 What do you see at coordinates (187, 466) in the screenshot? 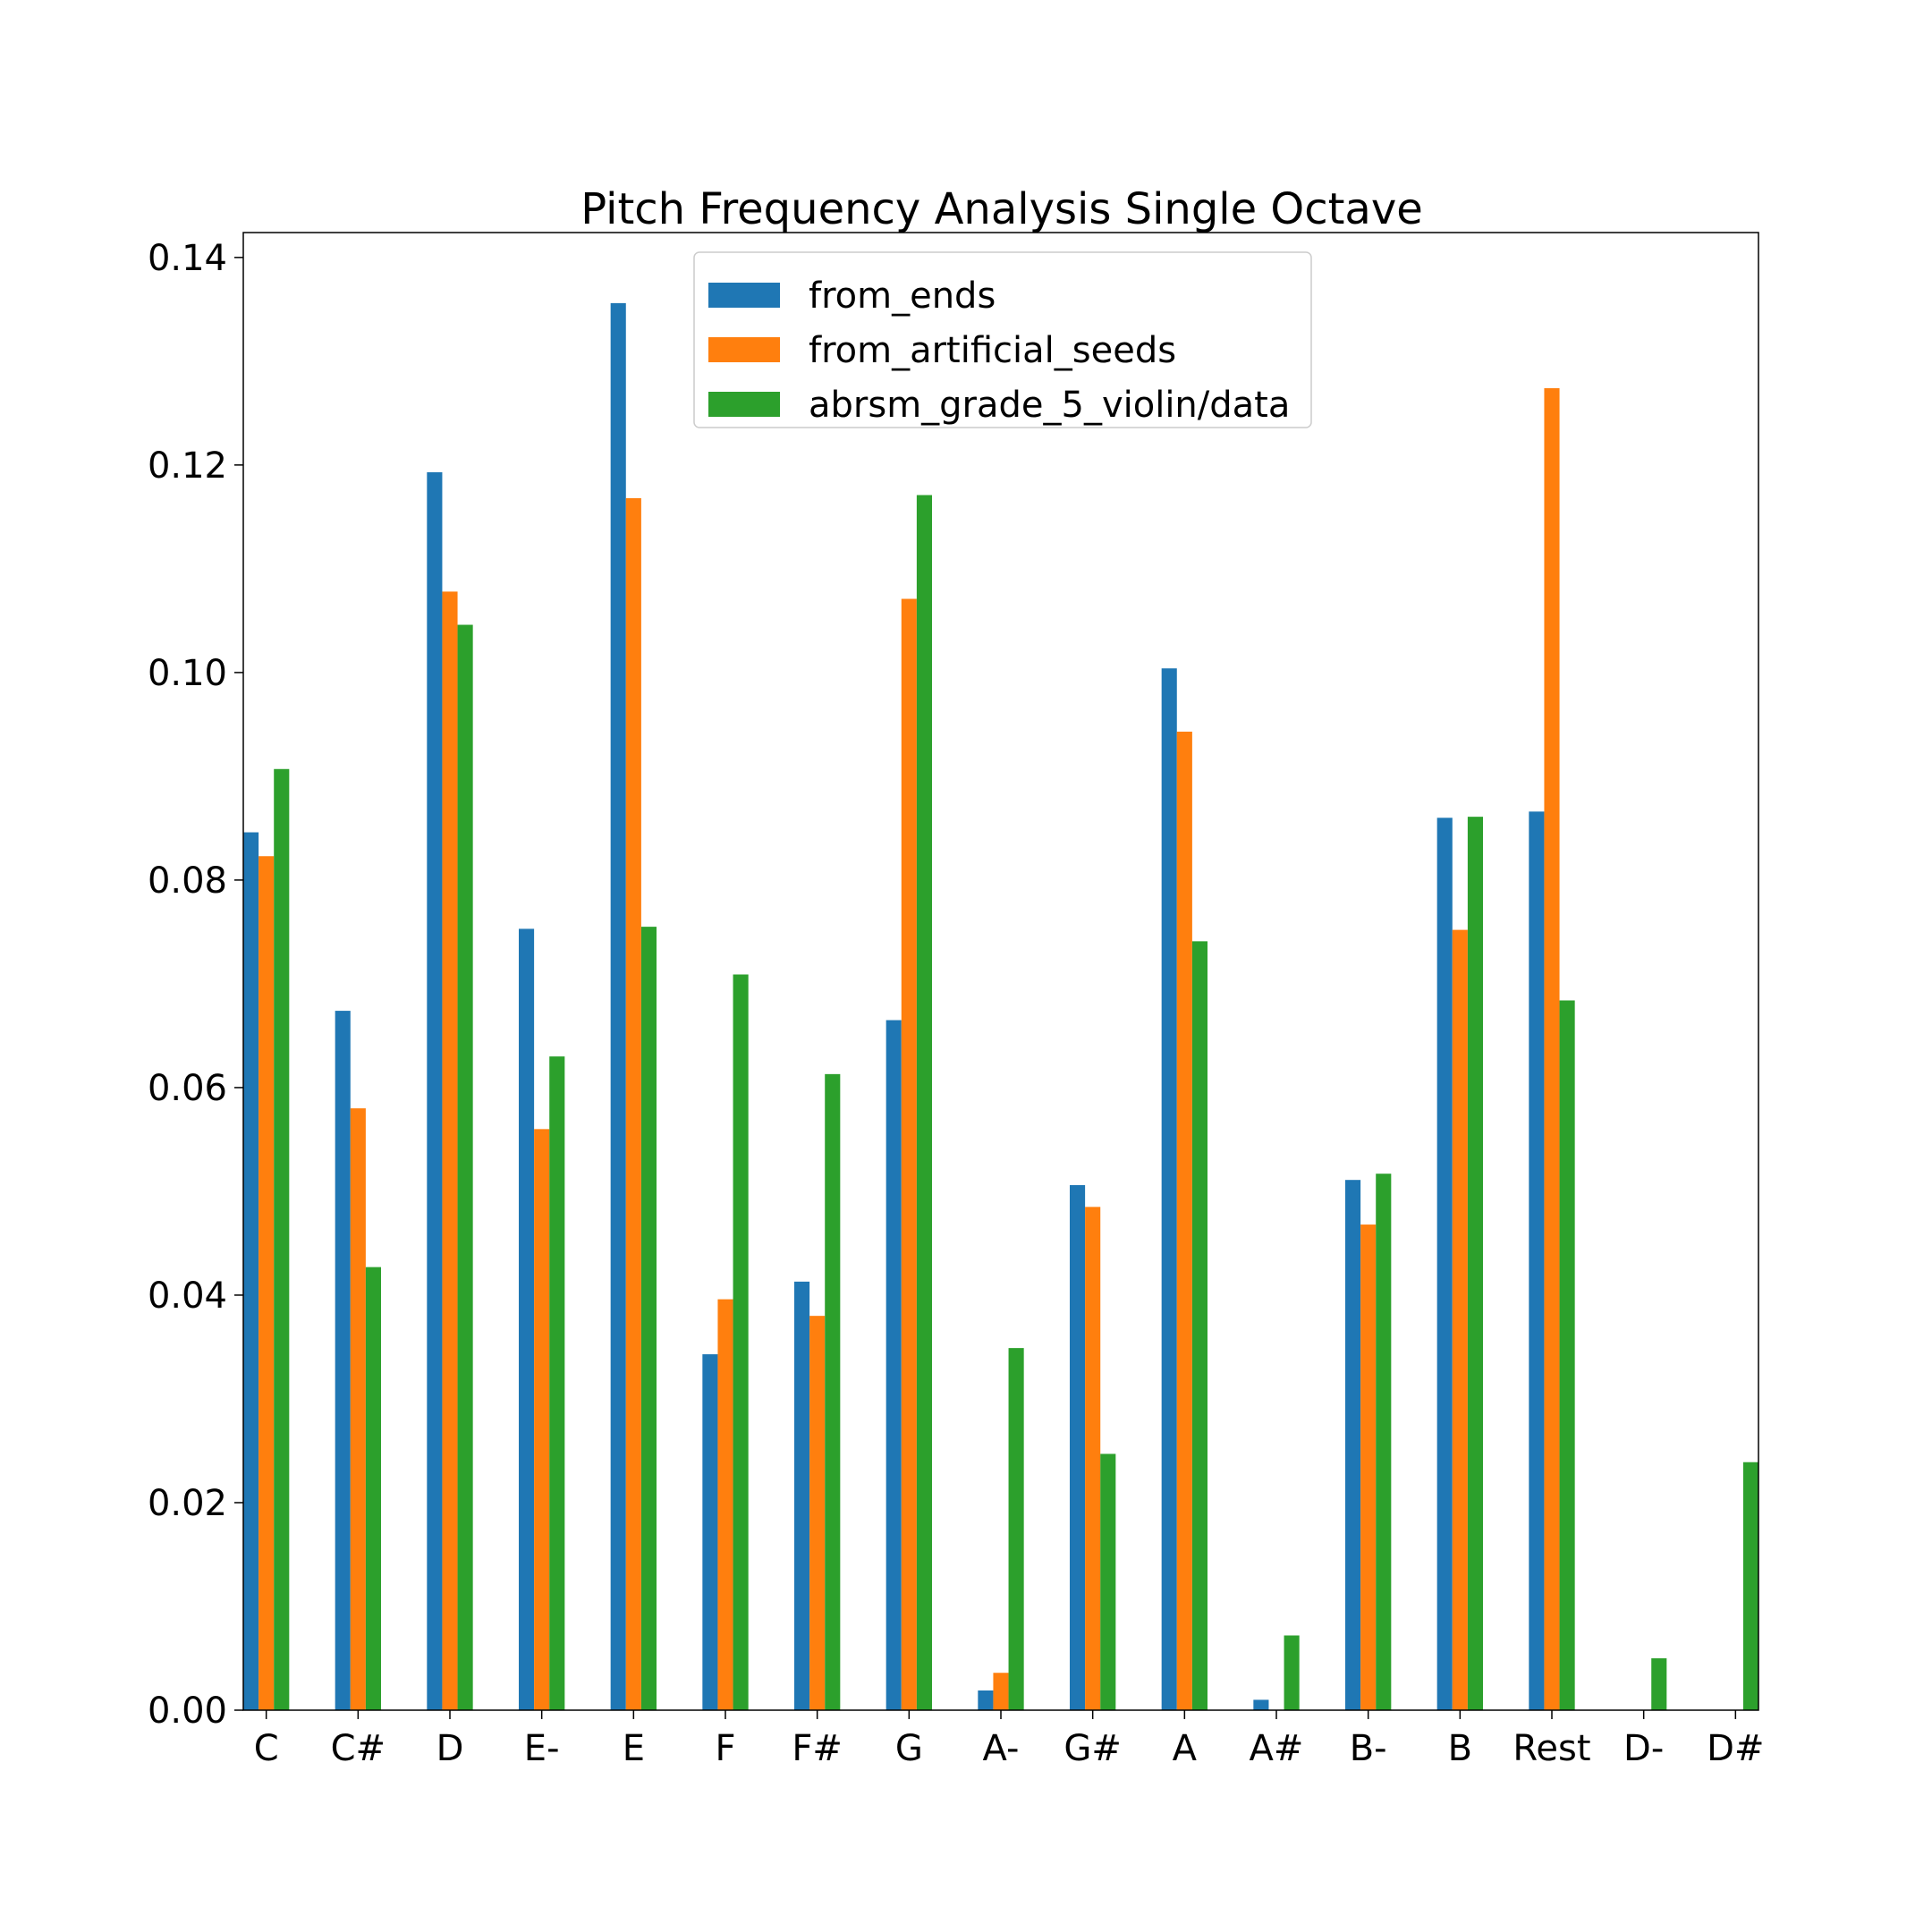
I see `y-tick-label: 0.12` at bounding box center [187, 466].